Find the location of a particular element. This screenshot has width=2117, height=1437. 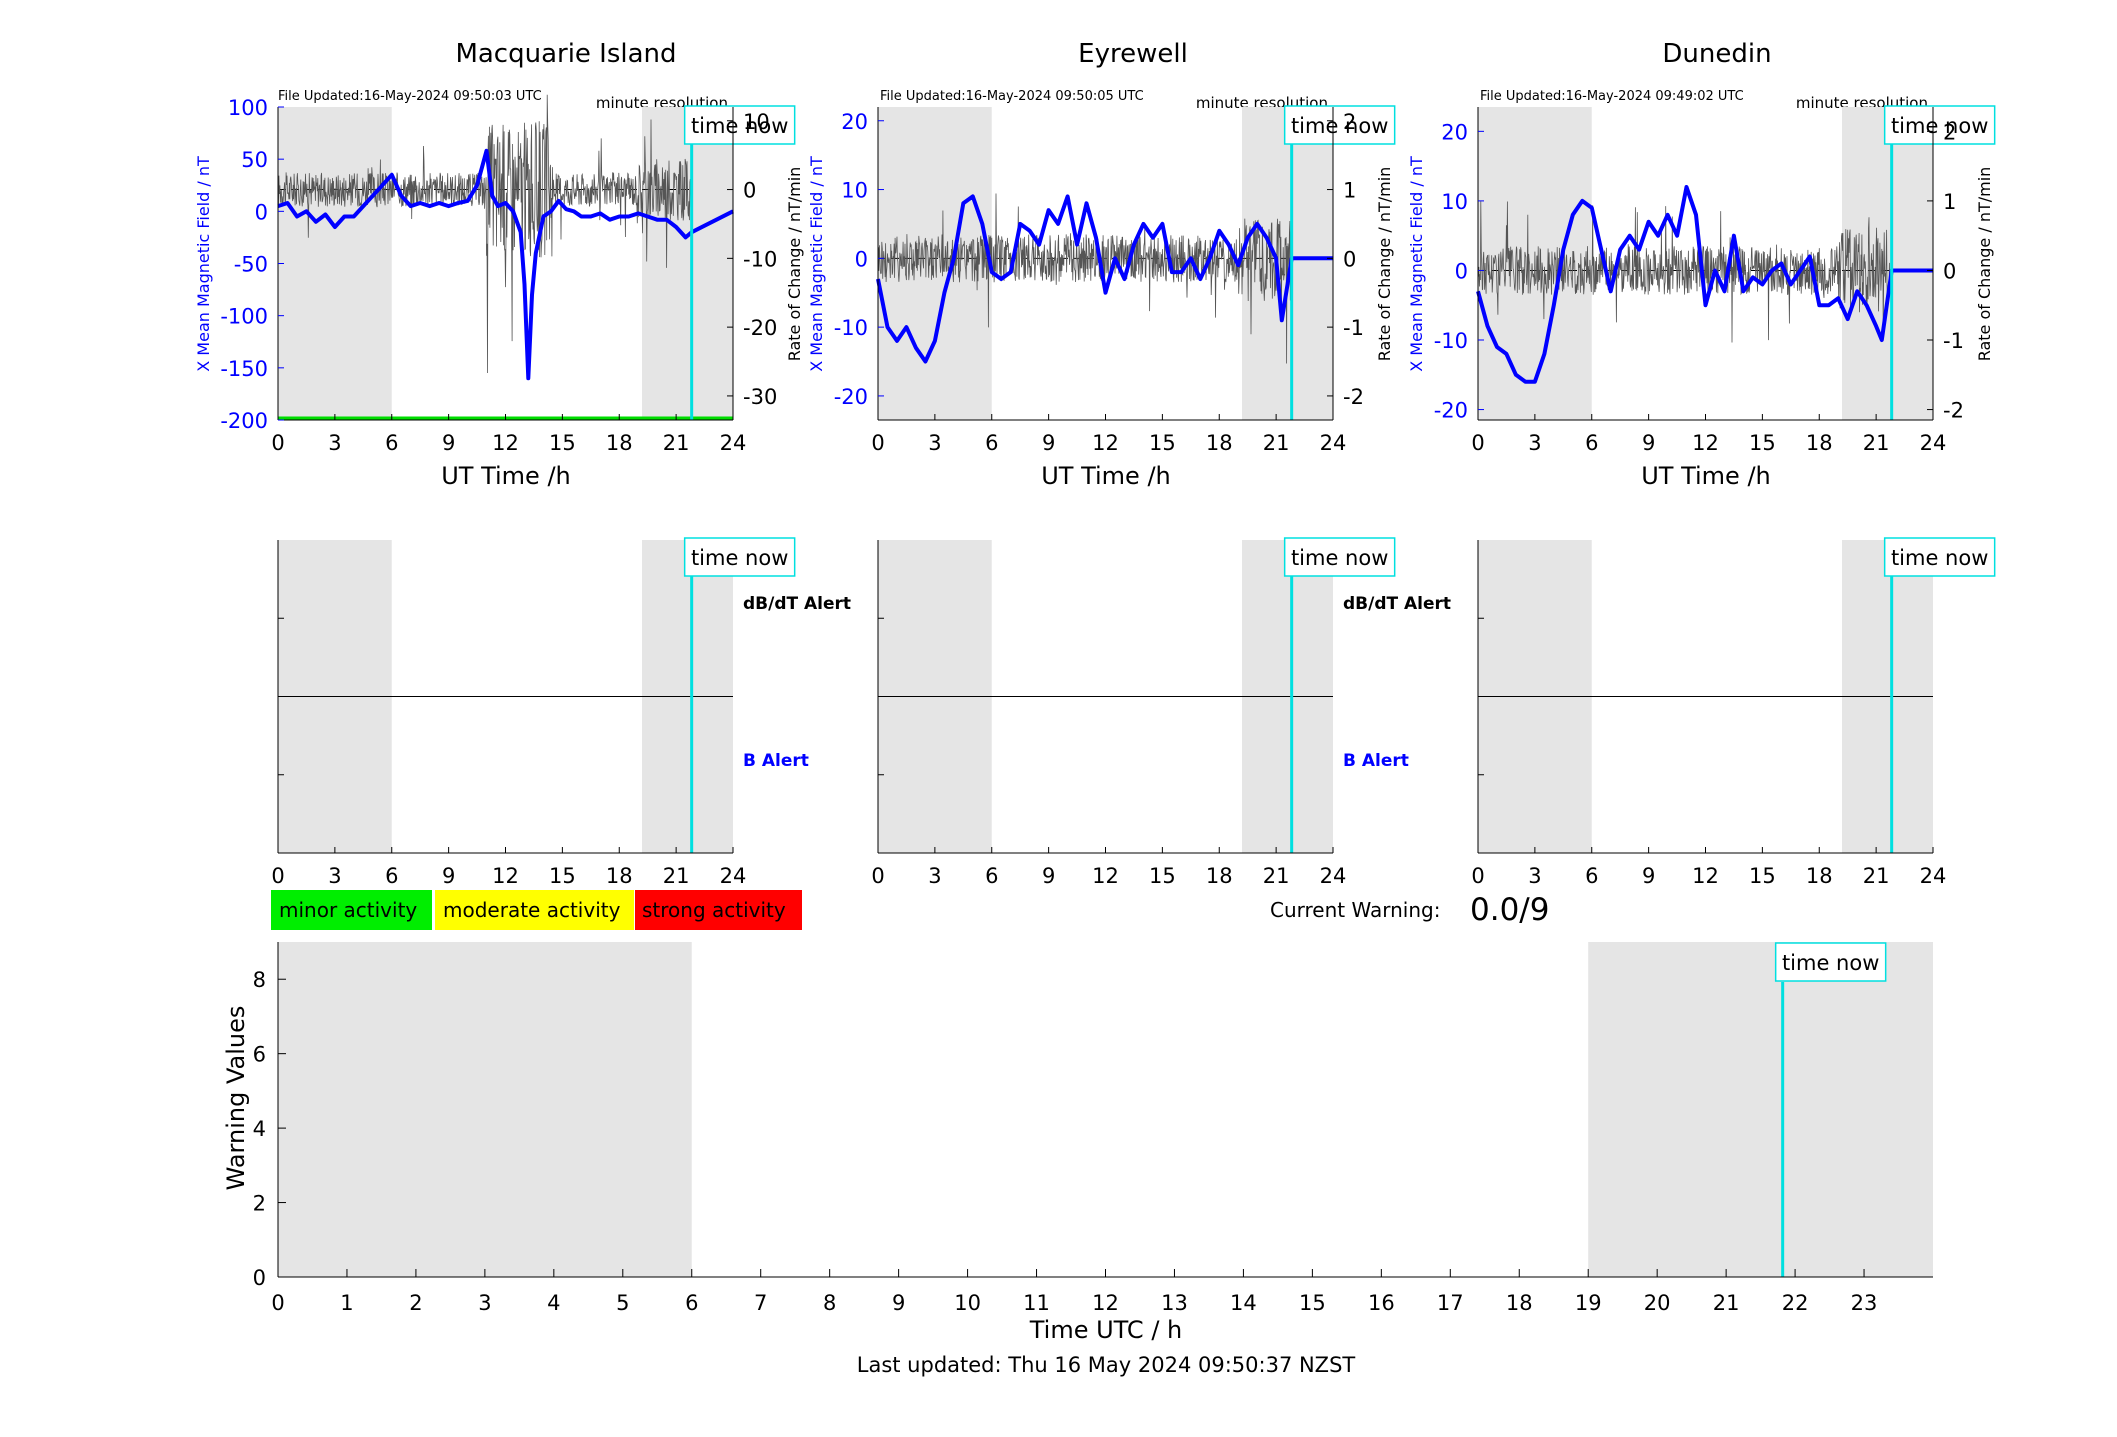

alert-plot-macquarie: time now 0 3 6 9 12 15 18 21 24 is located at coordinates (533, 712).